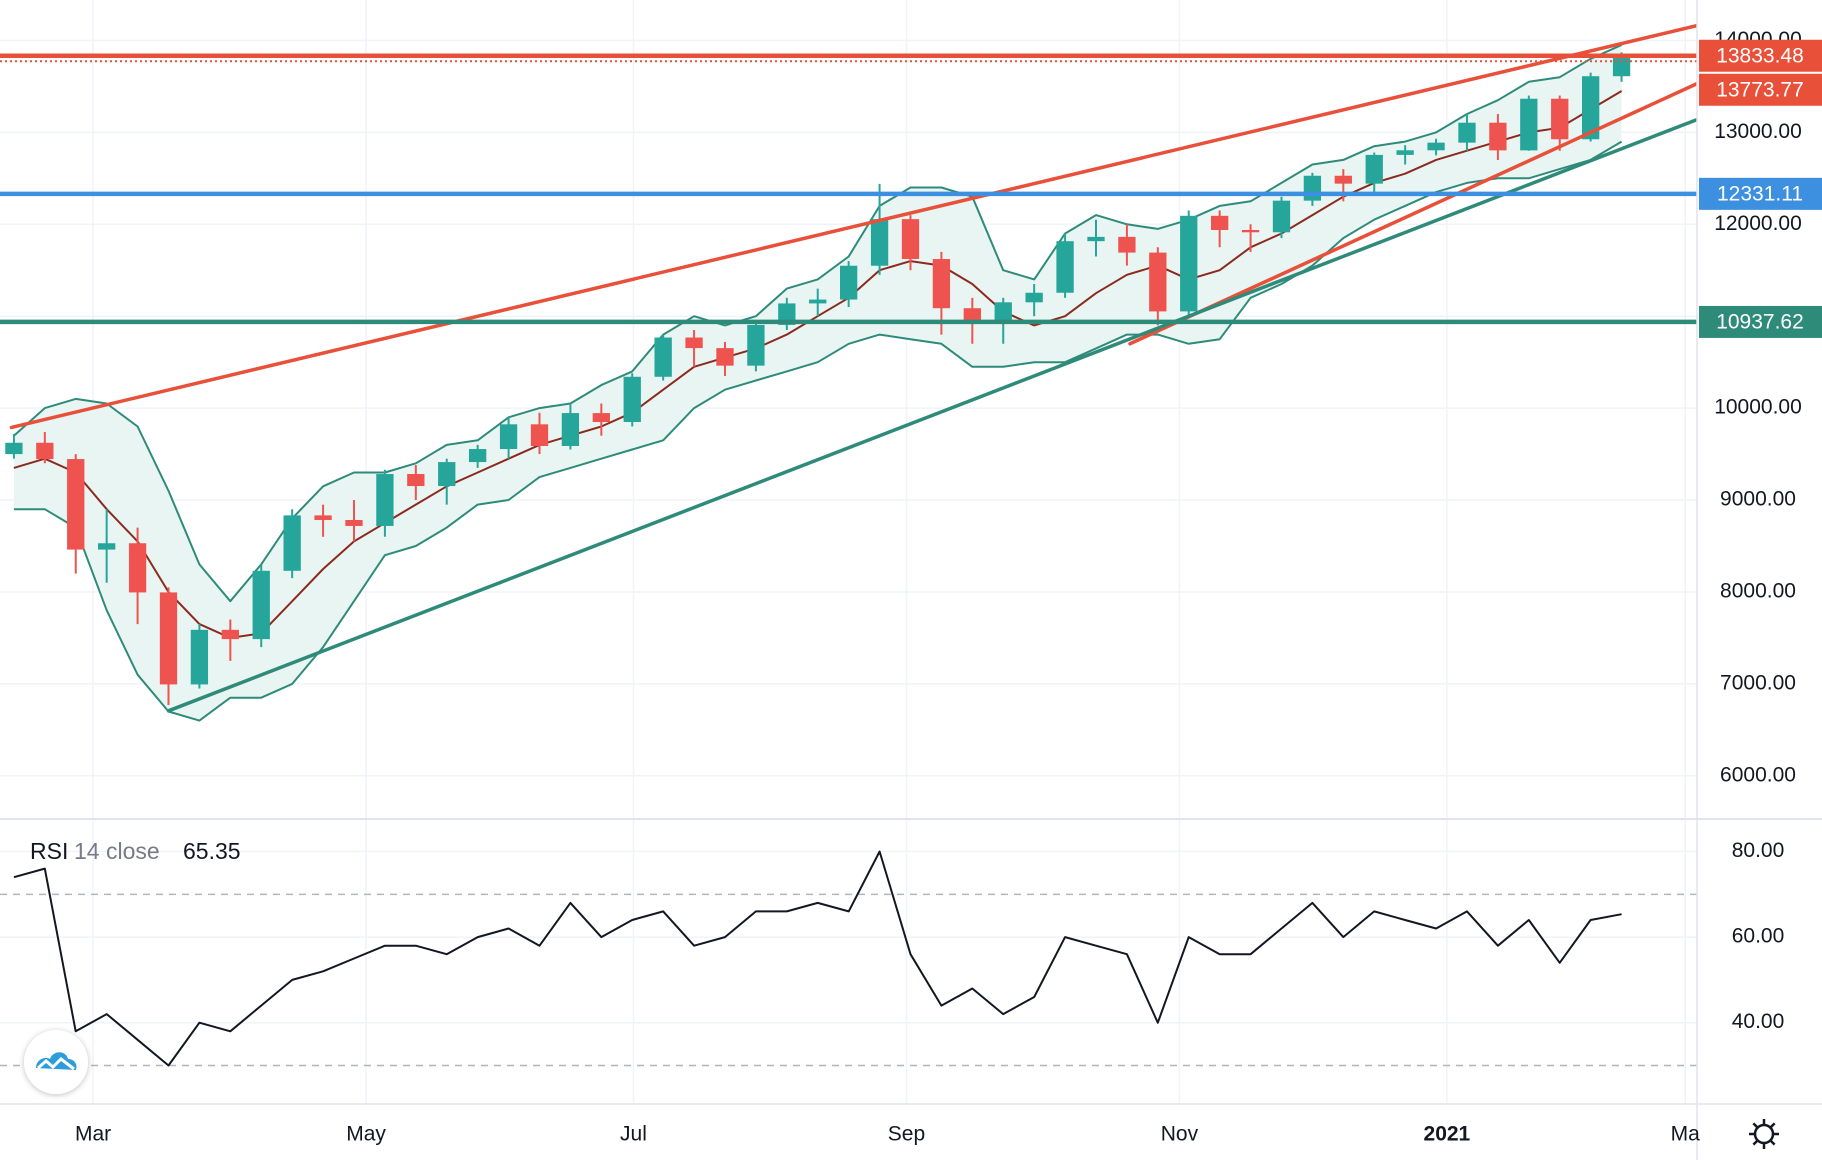  I want to click on logo-wave, so click(56, 1064).